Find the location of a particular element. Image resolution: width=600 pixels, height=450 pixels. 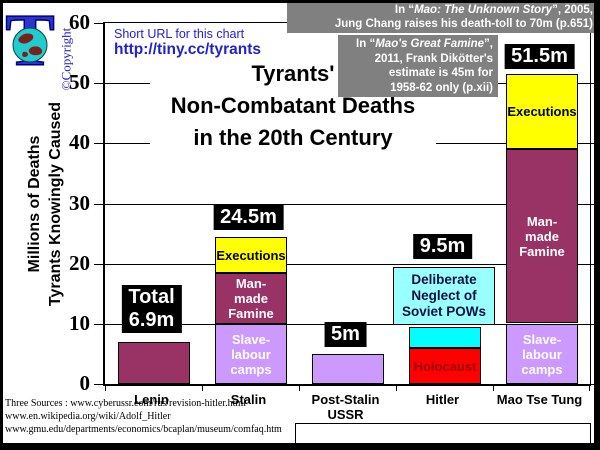

value-label-line: 6.9m is located at coordinates (151, 320).